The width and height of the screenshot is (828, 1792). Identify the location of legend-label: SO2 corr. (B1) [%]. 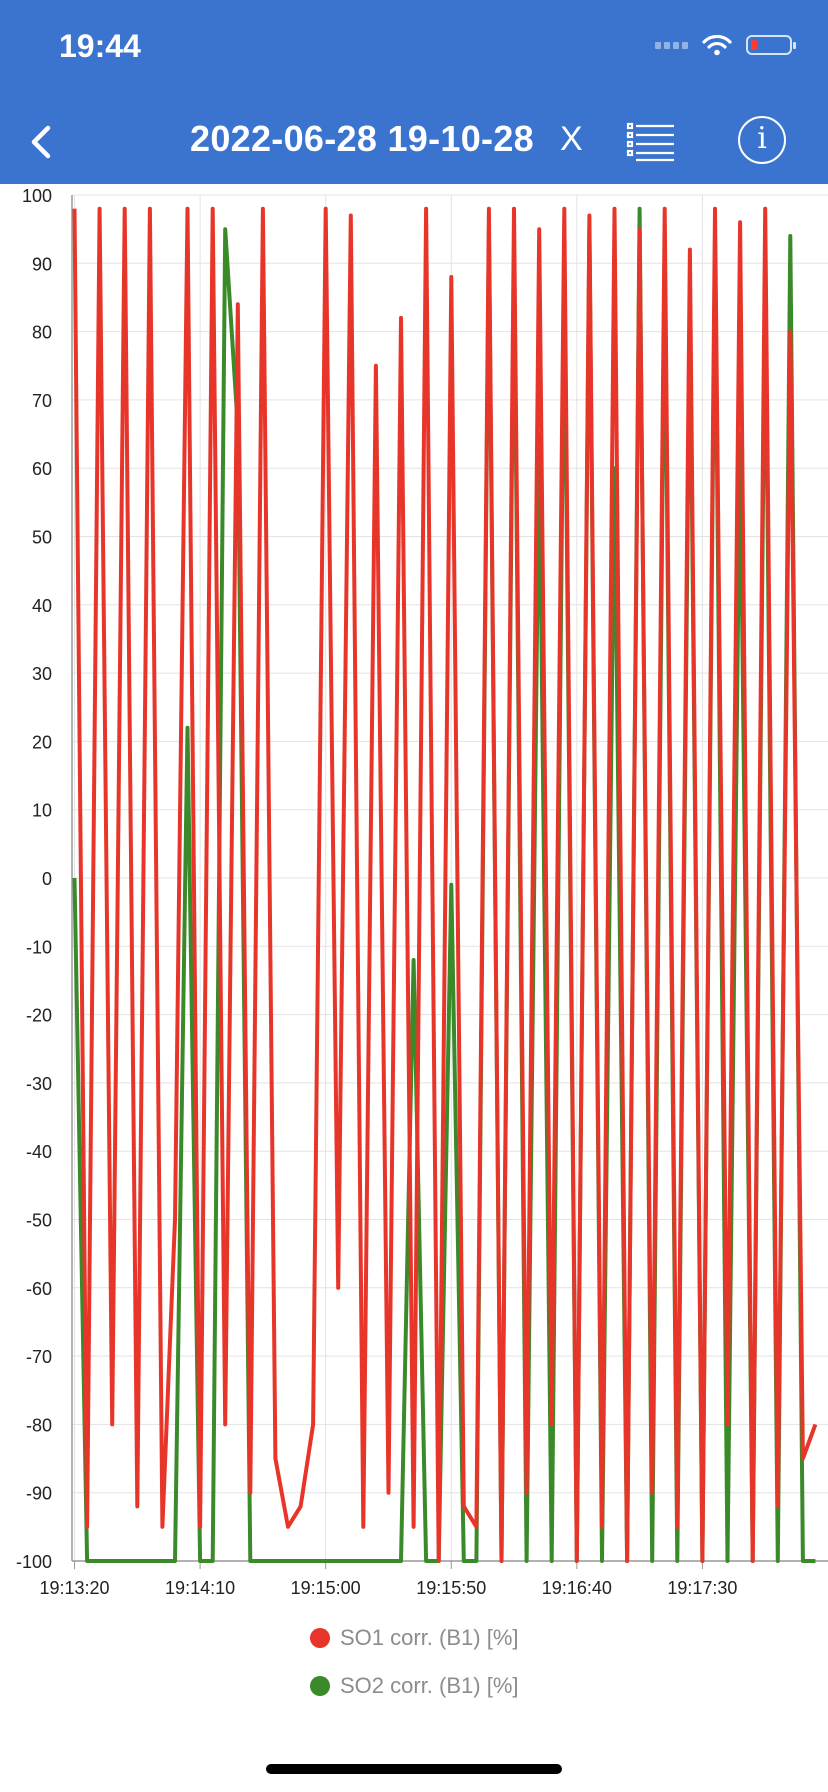
(429, 1685).